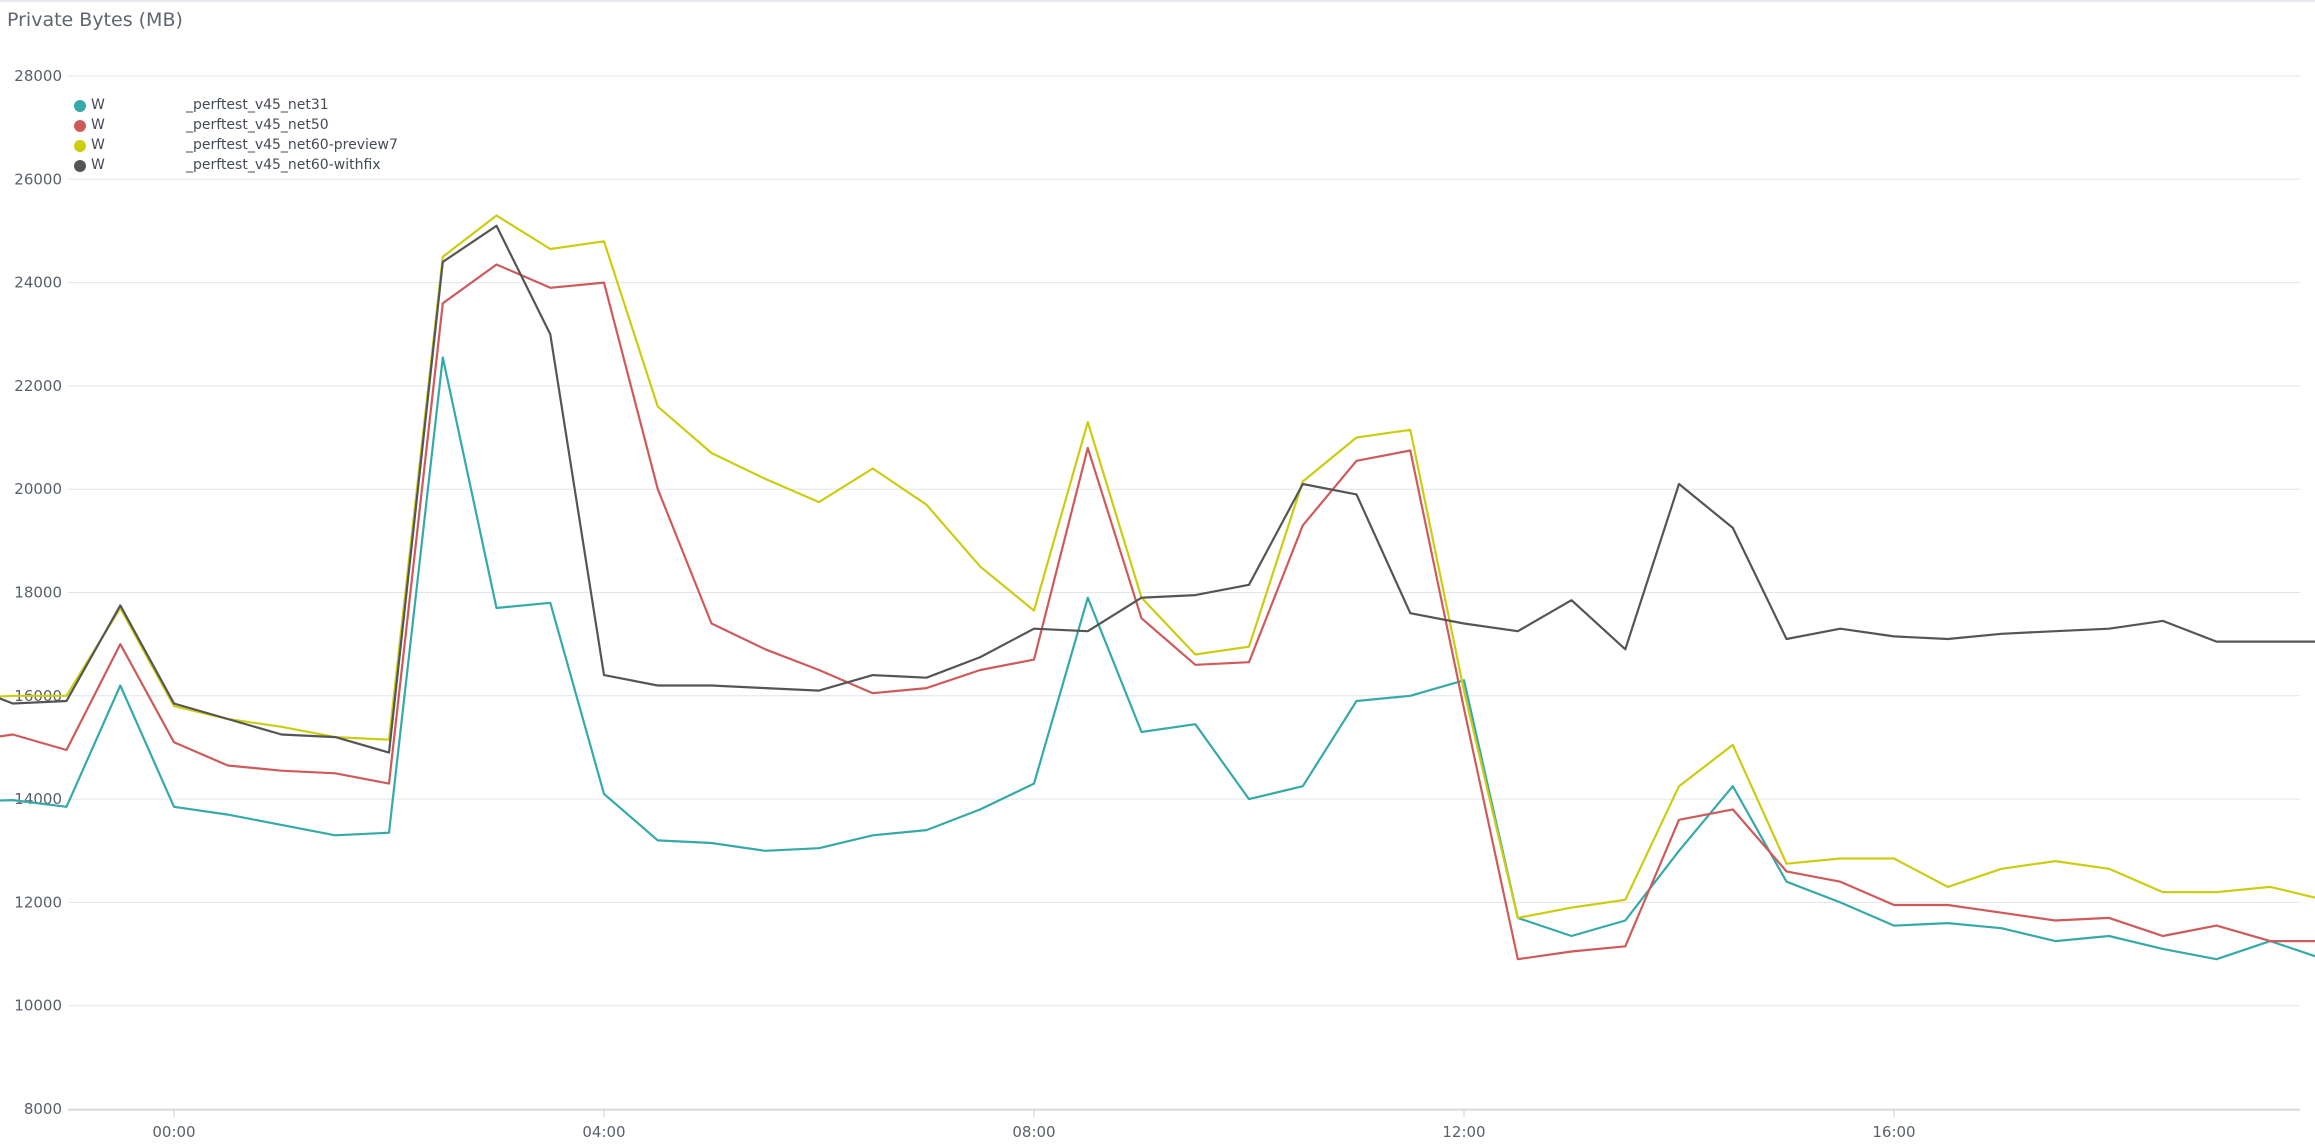 Image resolution: width=2315 pixels, height=1146 pixels. What do you see at coordinates (38, 76) in the screenshot?
I see `y-tick-label: 28000` at bounding box center [38, 76].